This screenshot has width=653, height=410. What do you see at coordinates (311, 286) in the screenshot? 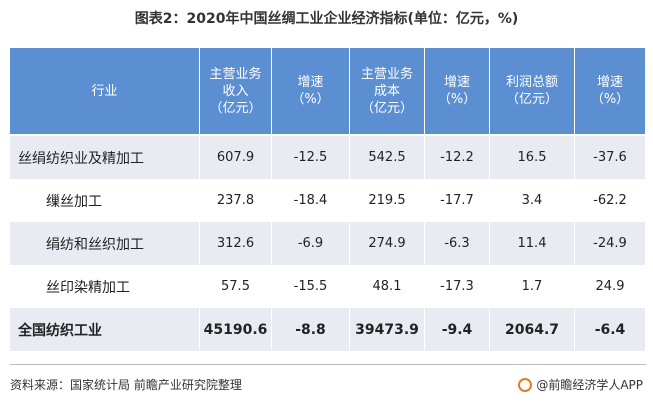
I see `cell-value: -15.5` at bounding box center [311, 286].